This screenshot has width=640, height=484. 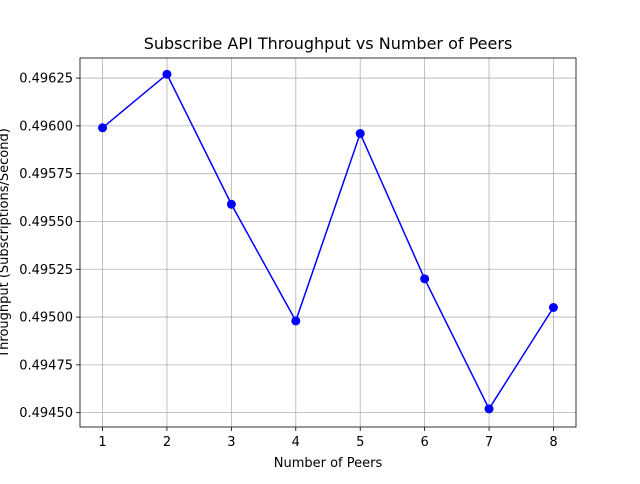 I want to click on y-tick-label: 0.49625, so click(x=46, y=79).